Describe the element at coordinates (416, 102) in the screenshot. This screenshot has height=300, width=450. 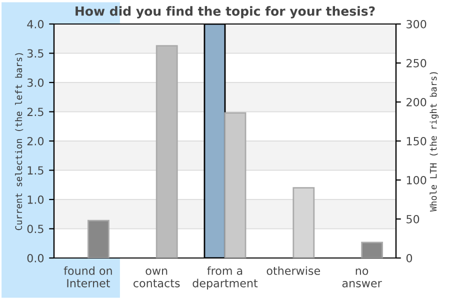
I see `y2-tick-label: 200` at that location.